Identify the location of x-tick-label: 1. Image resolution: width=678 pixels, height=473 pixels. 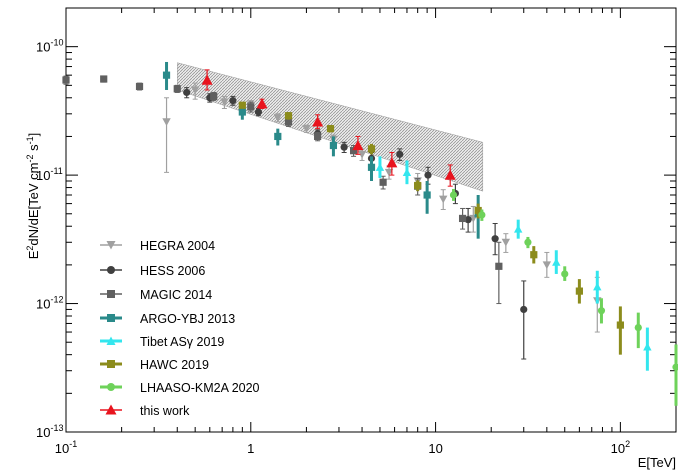
(250, 448).